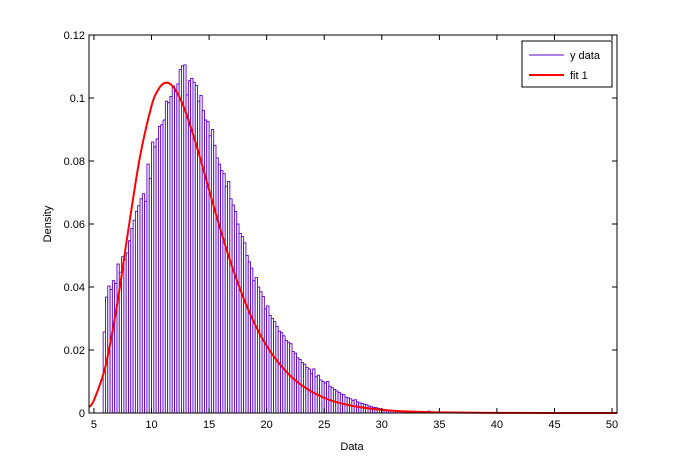 The width and height of the screenshot is (682, 465). I want to click on x-tick-label: 30, so click(382, 425).